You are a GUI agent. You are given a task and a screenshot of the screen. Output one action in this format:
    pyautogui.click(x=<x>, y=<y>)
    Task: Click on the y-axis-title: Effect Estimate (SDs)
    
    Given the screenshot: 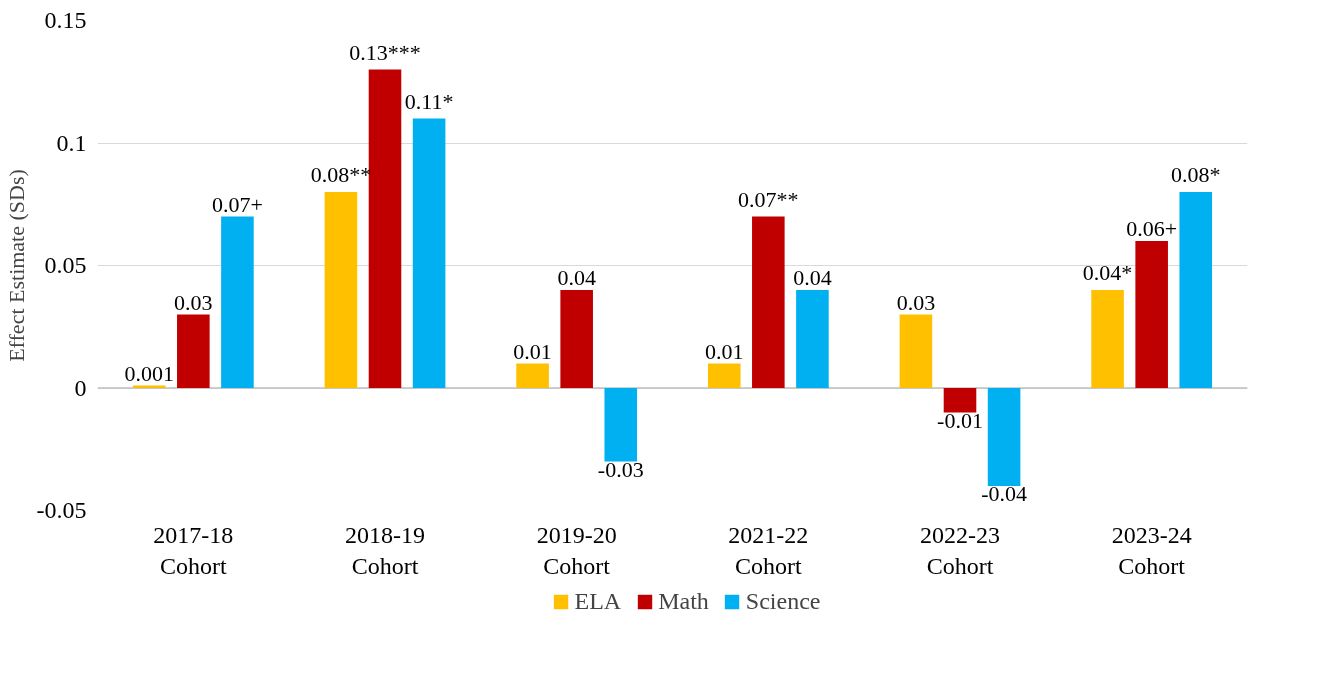 What is the action you would take?
    pyautogui.click(x=16, y=265)
    